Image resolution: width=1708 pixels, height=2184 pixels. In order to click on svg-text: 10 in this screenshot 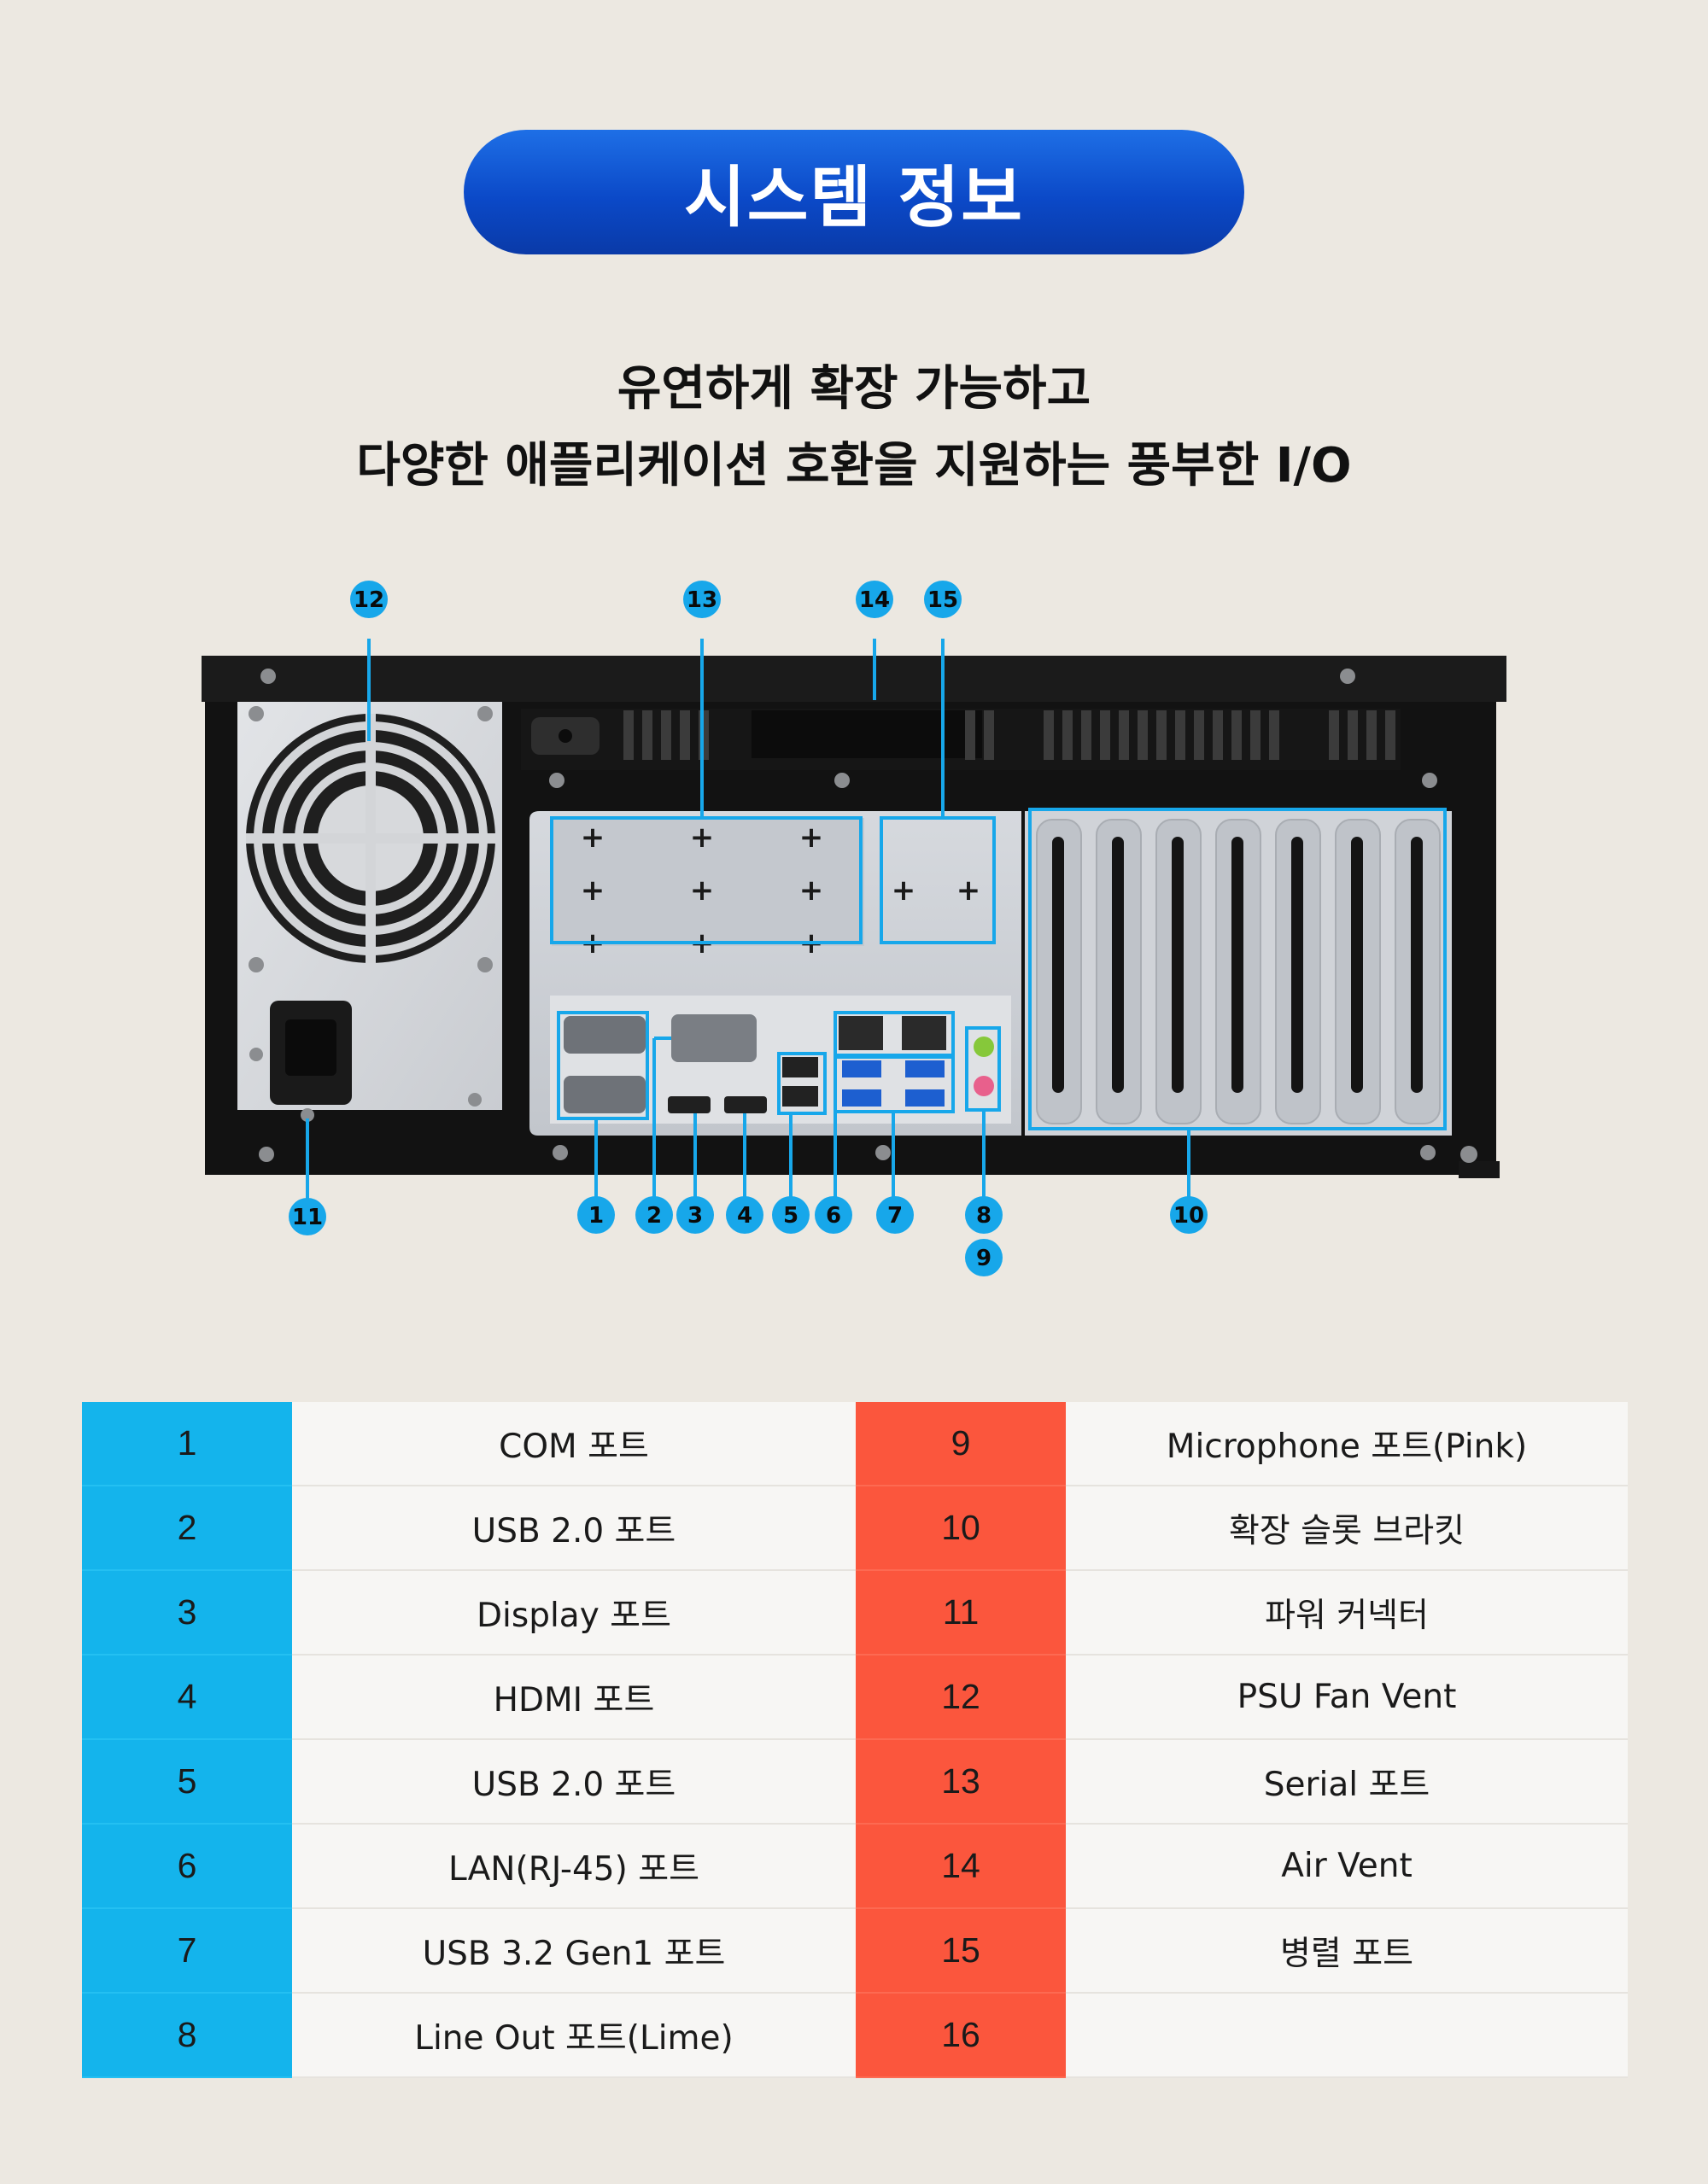, I will do `click(1188, 1216)`.